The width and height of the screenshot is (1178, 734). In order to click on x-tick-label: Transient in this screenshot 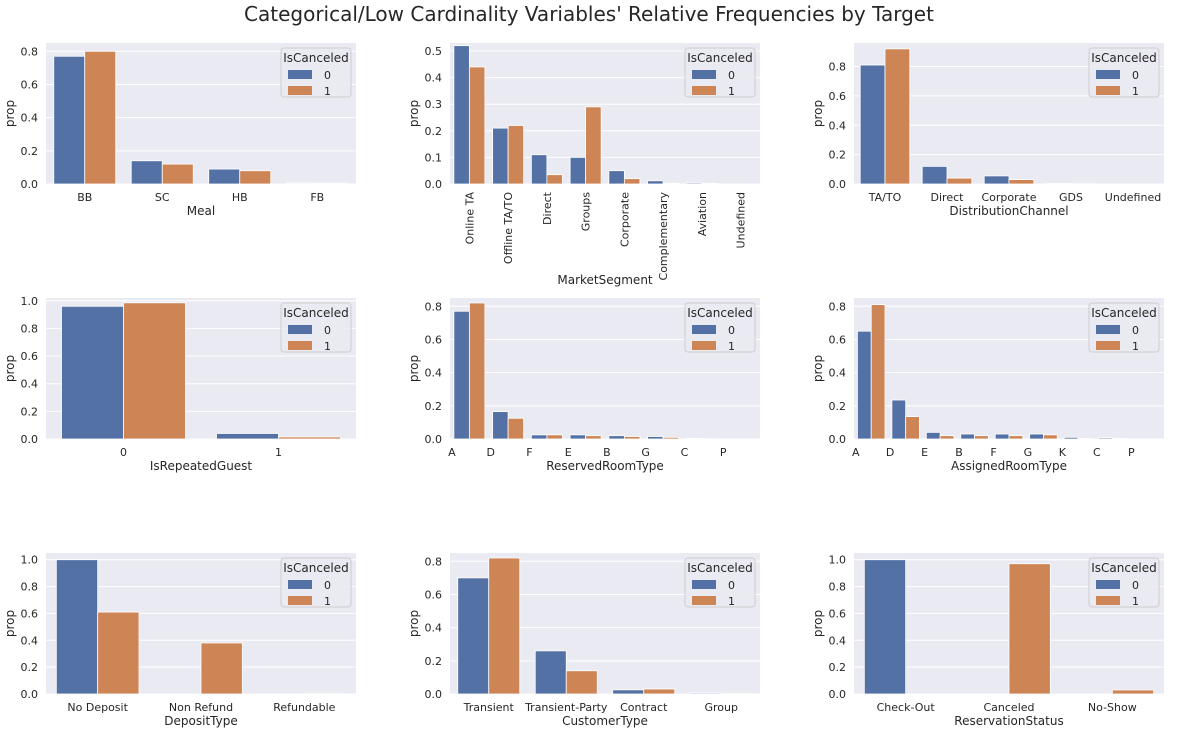, I will do `click(489, 707)`.